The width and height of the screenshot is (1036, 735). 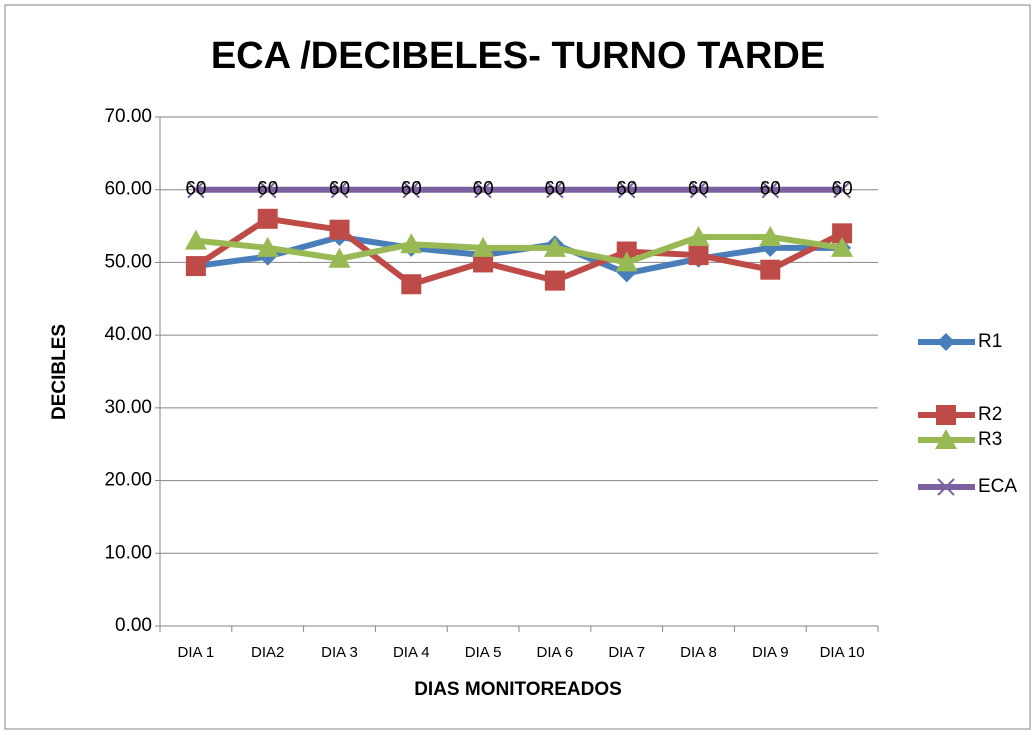 I want to click on legend-label: ECA, so click(x=997, y=486).